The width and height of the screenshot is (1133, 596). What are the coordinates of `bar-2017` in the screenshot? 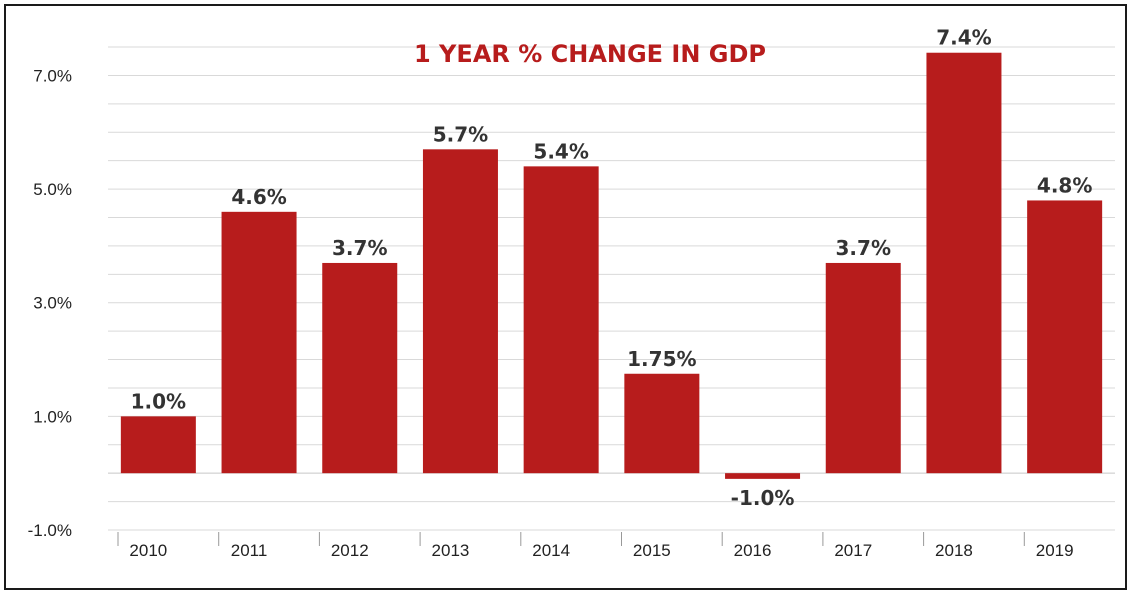 It's located at (863, 368).